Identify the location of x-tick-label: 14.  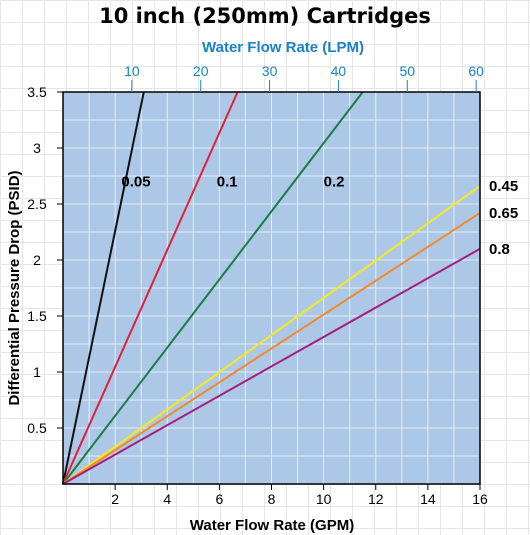
(428, 499).